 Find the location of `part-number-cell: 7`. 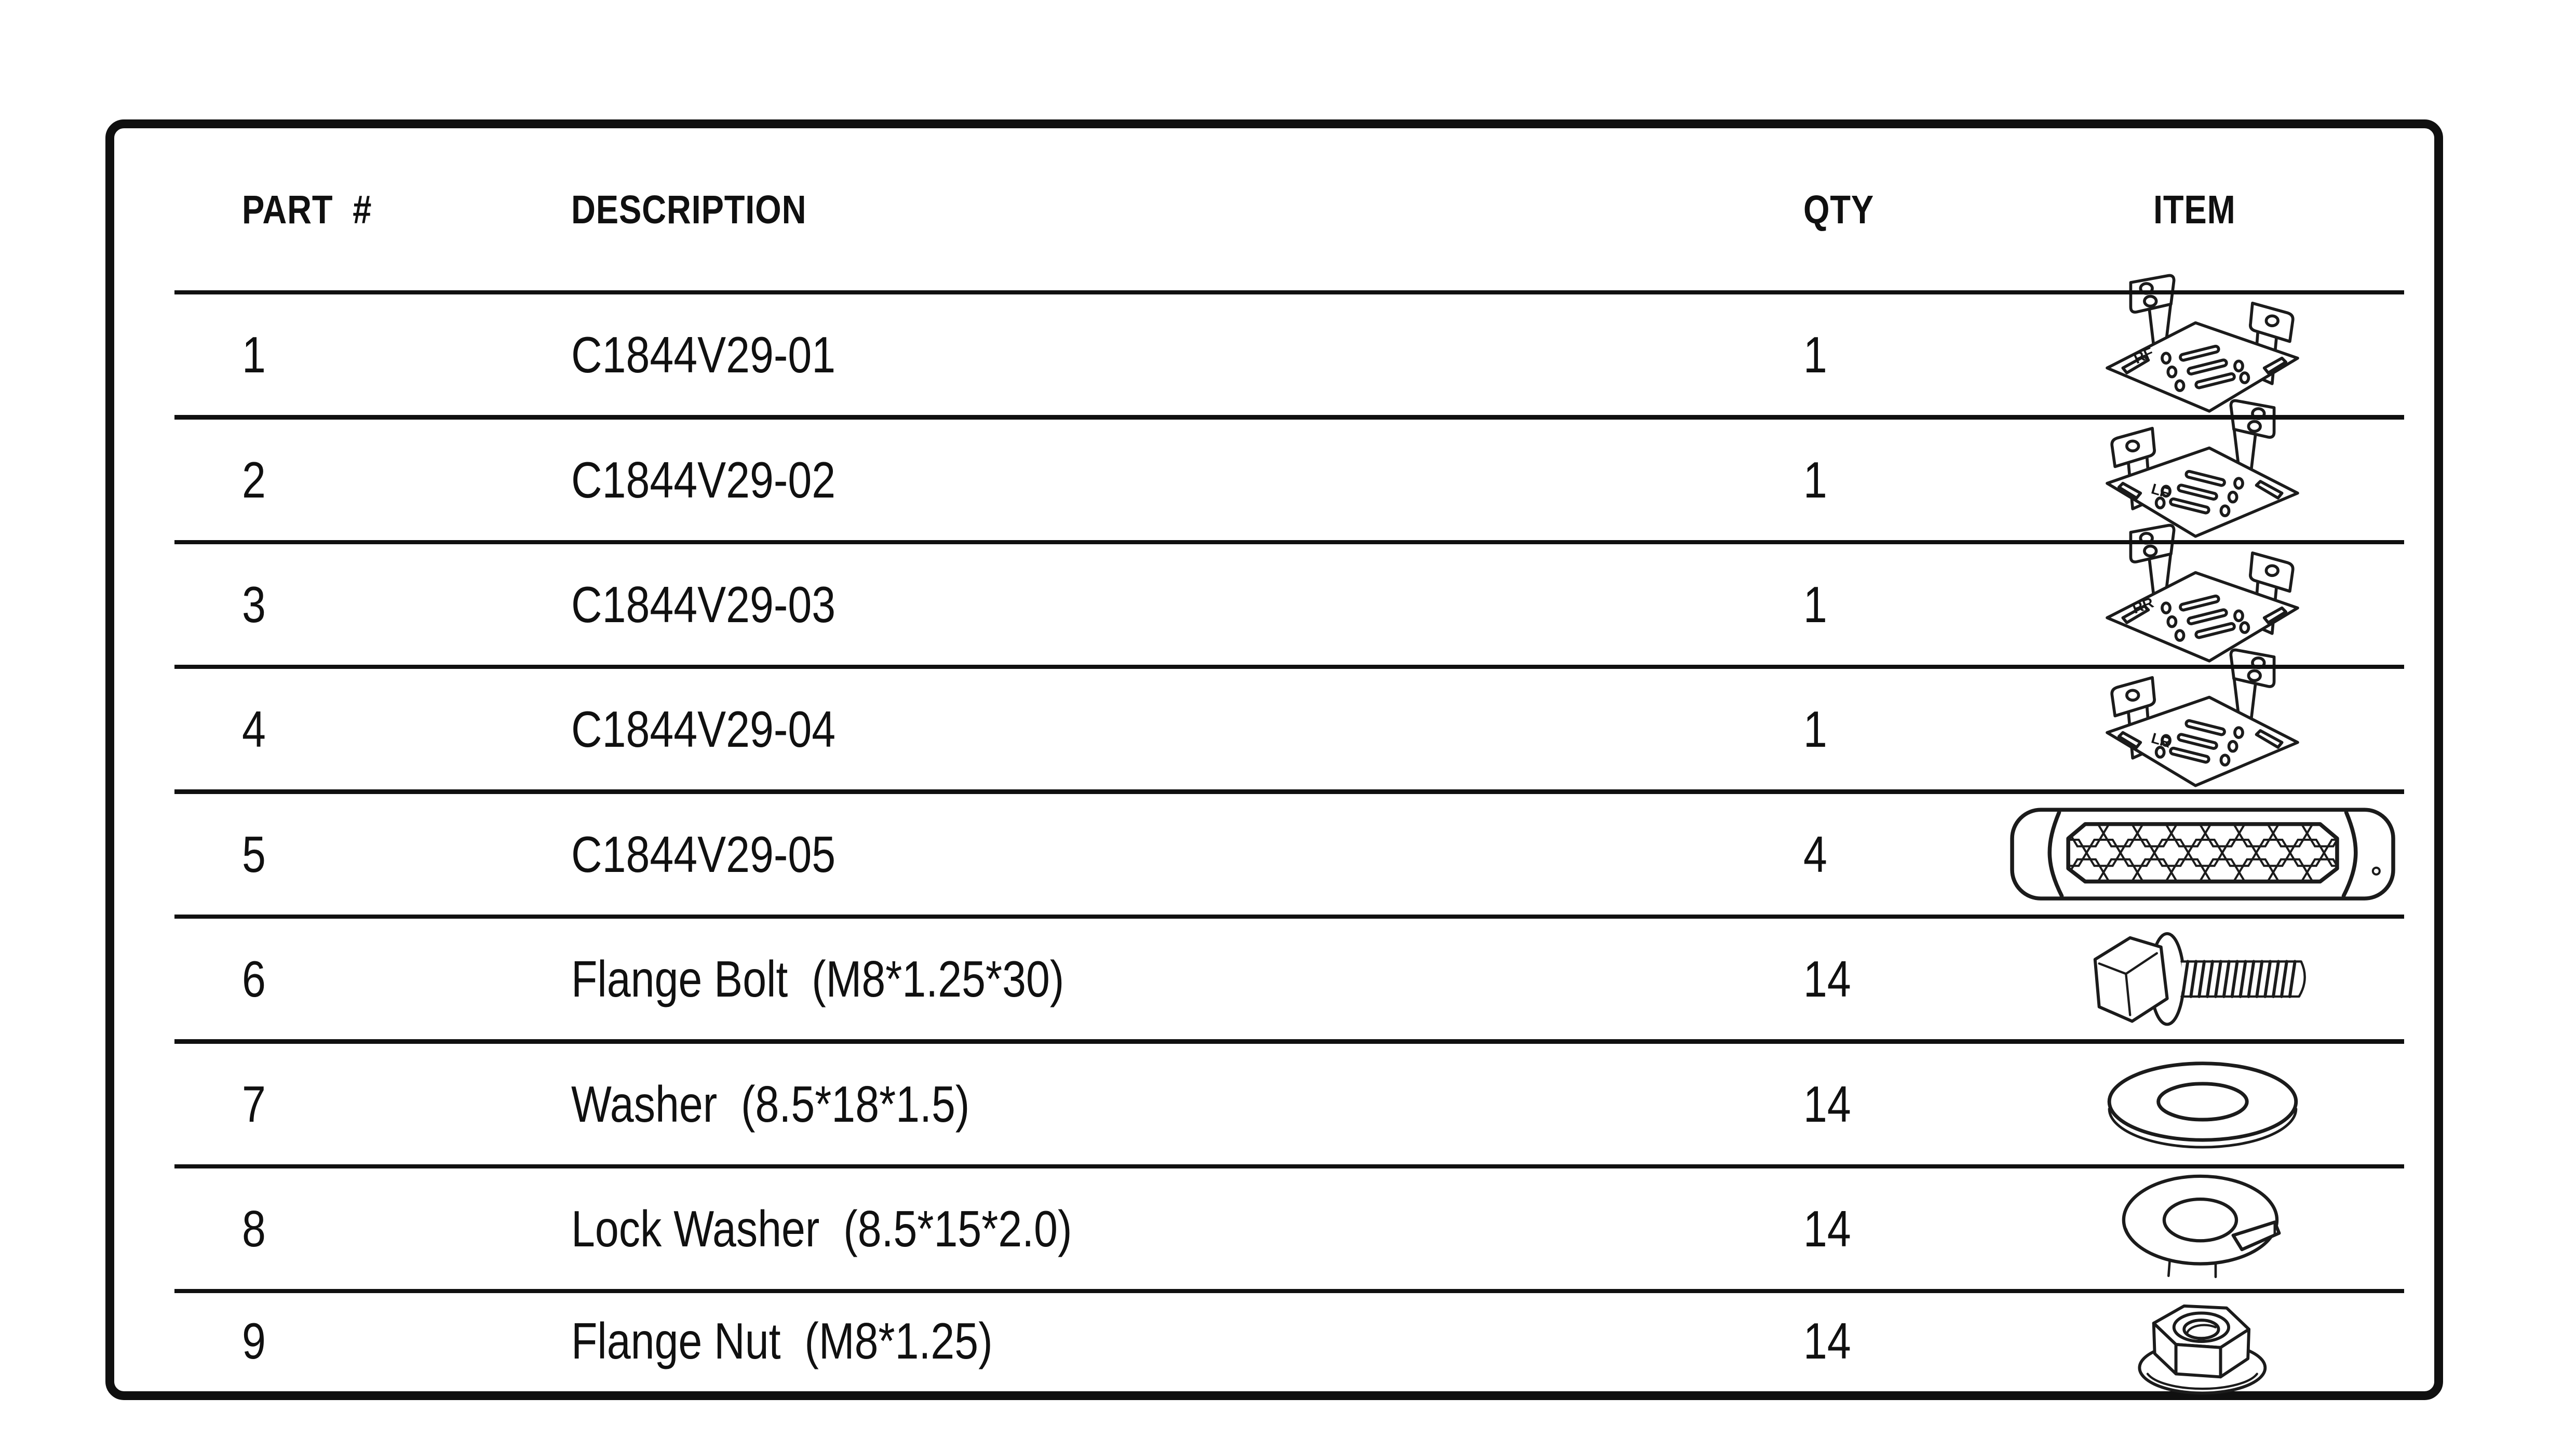

part-number-cell: 7 is located at coordinates (253, 1104).